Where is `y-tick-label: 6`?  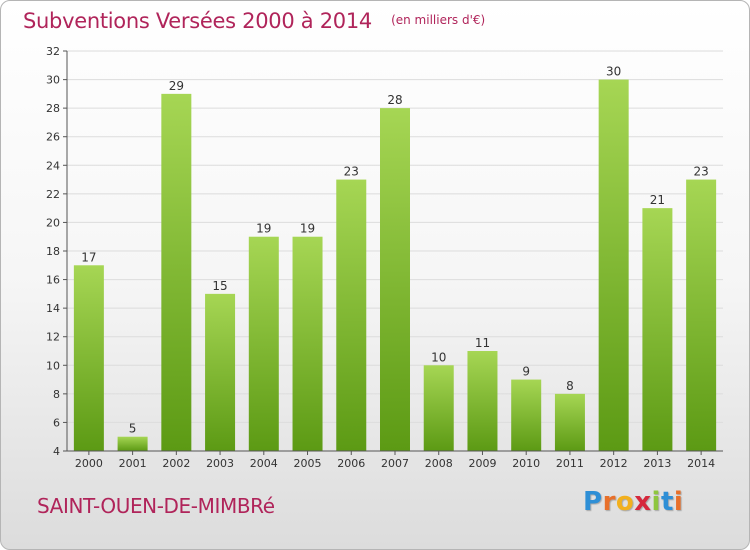 y-tick-label: 6 is located at coordinates (56, 422).